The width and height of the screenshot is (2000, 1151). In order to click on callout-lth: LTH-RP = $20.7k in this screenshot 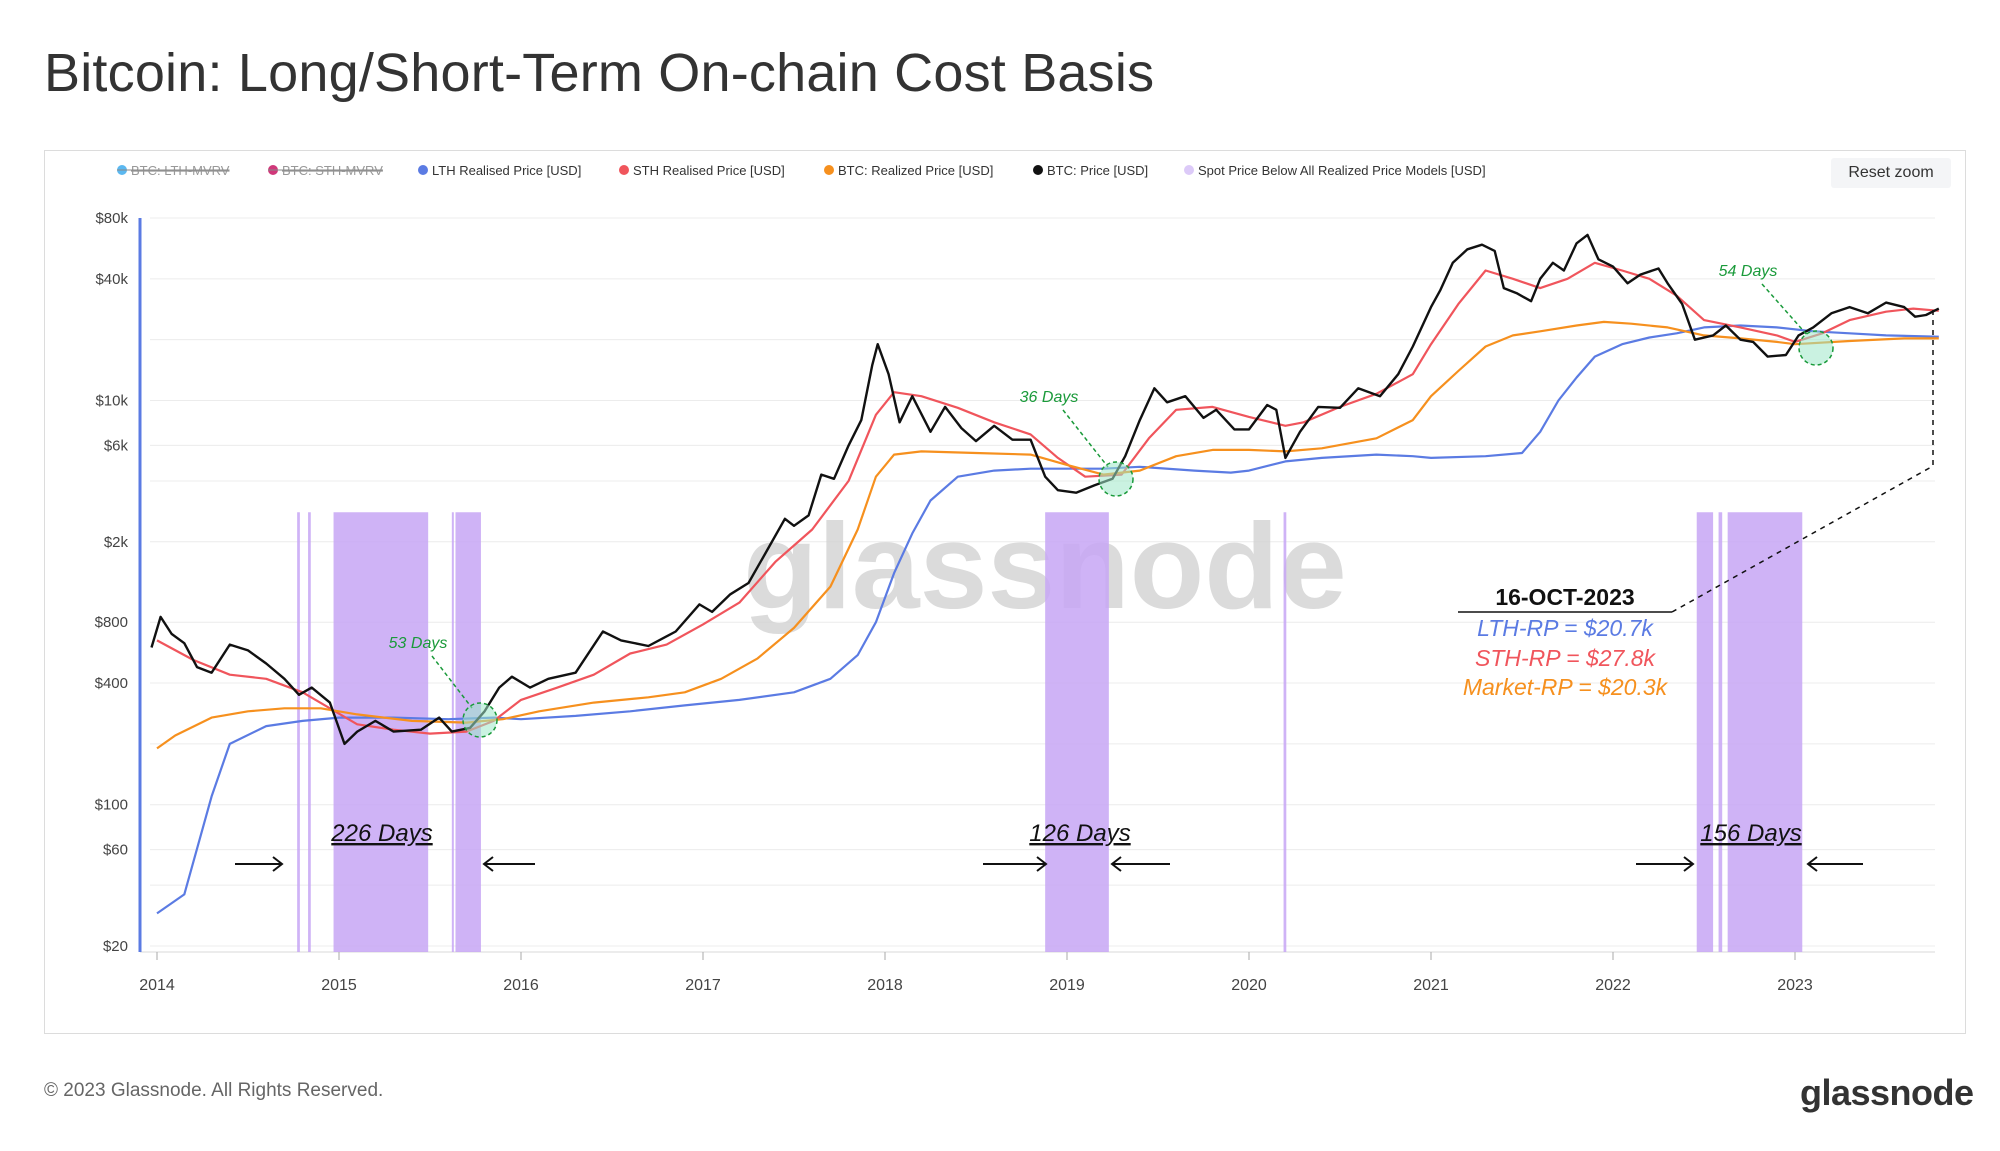, I will do `click(1565, 628)`.